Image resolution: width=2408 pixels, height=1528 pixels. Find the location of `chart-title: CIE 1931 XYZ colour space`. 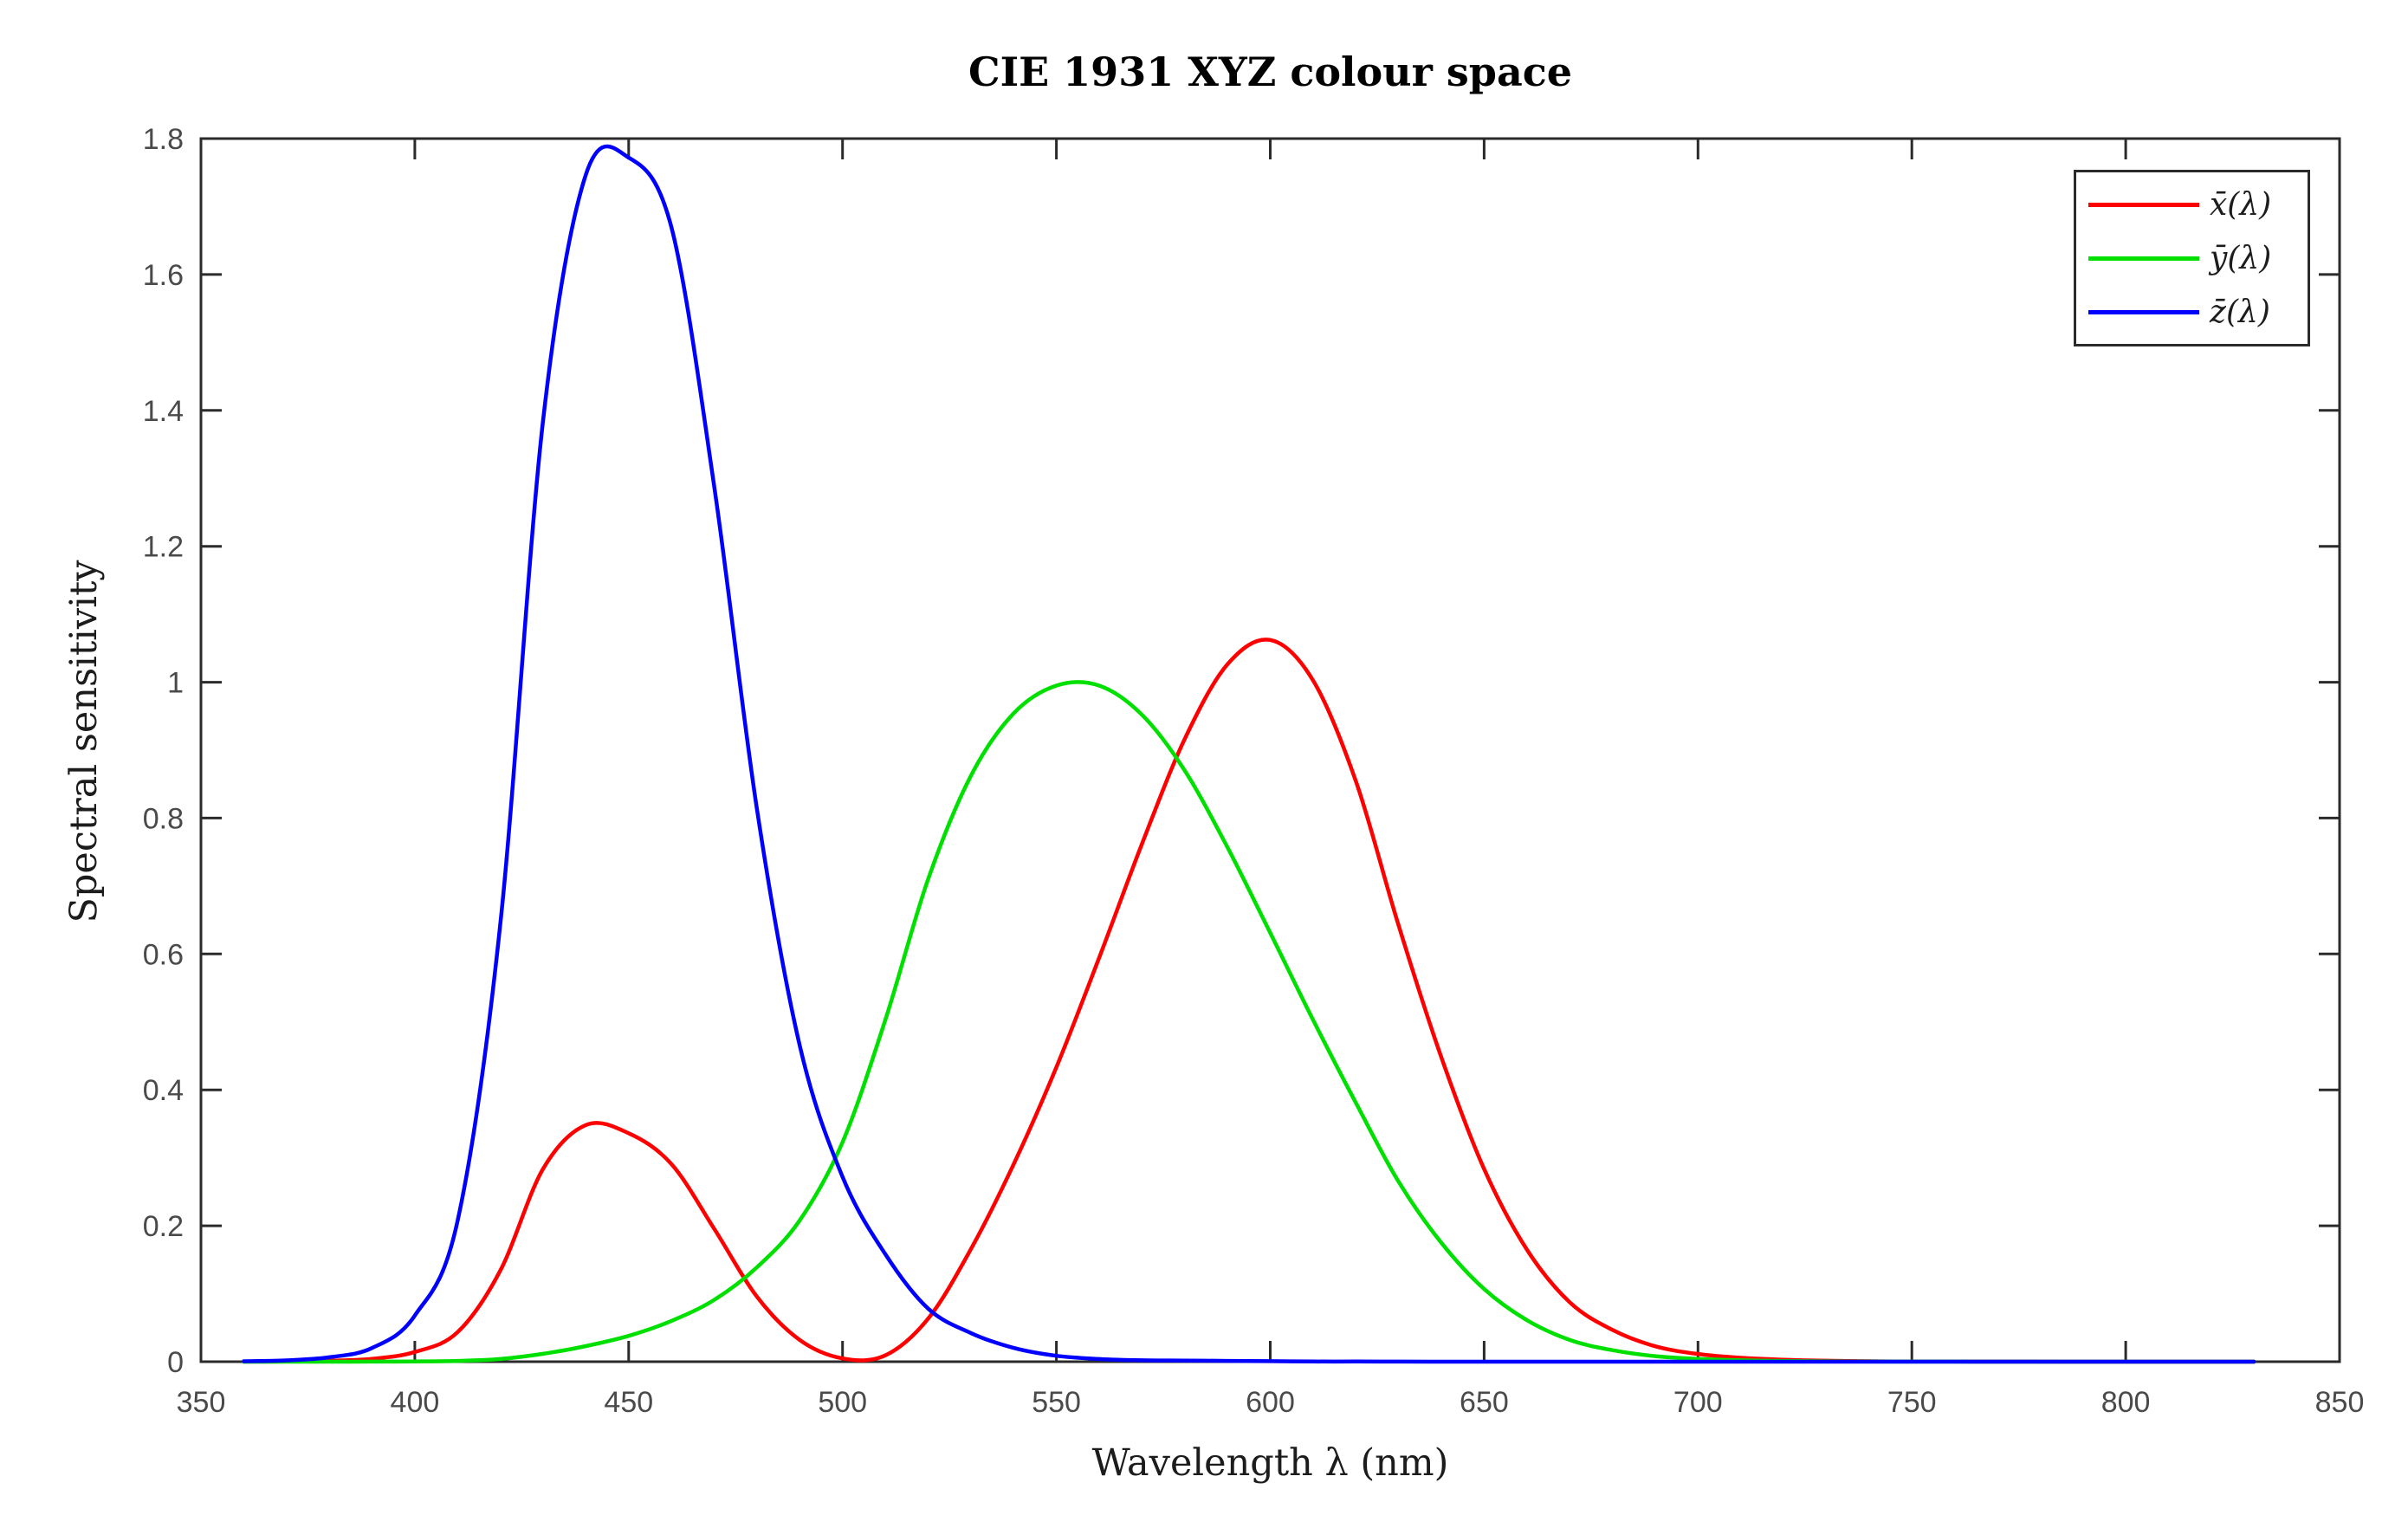

chart-title: CIE 1931 XYZ colour space is located at coordinates (1270, 72).